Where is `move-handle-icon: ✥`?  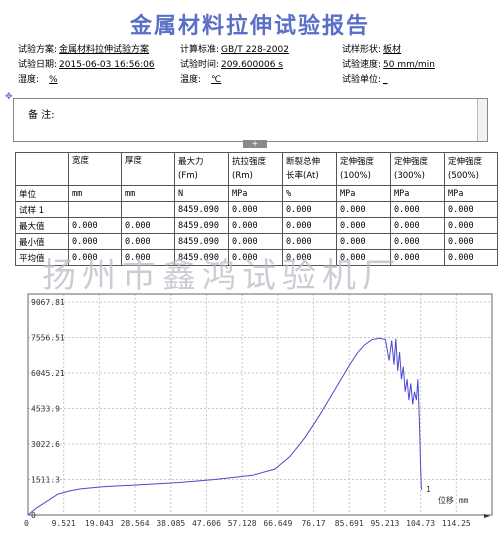 move-handle-icon: ✥ is located at coordinates (9, 97).